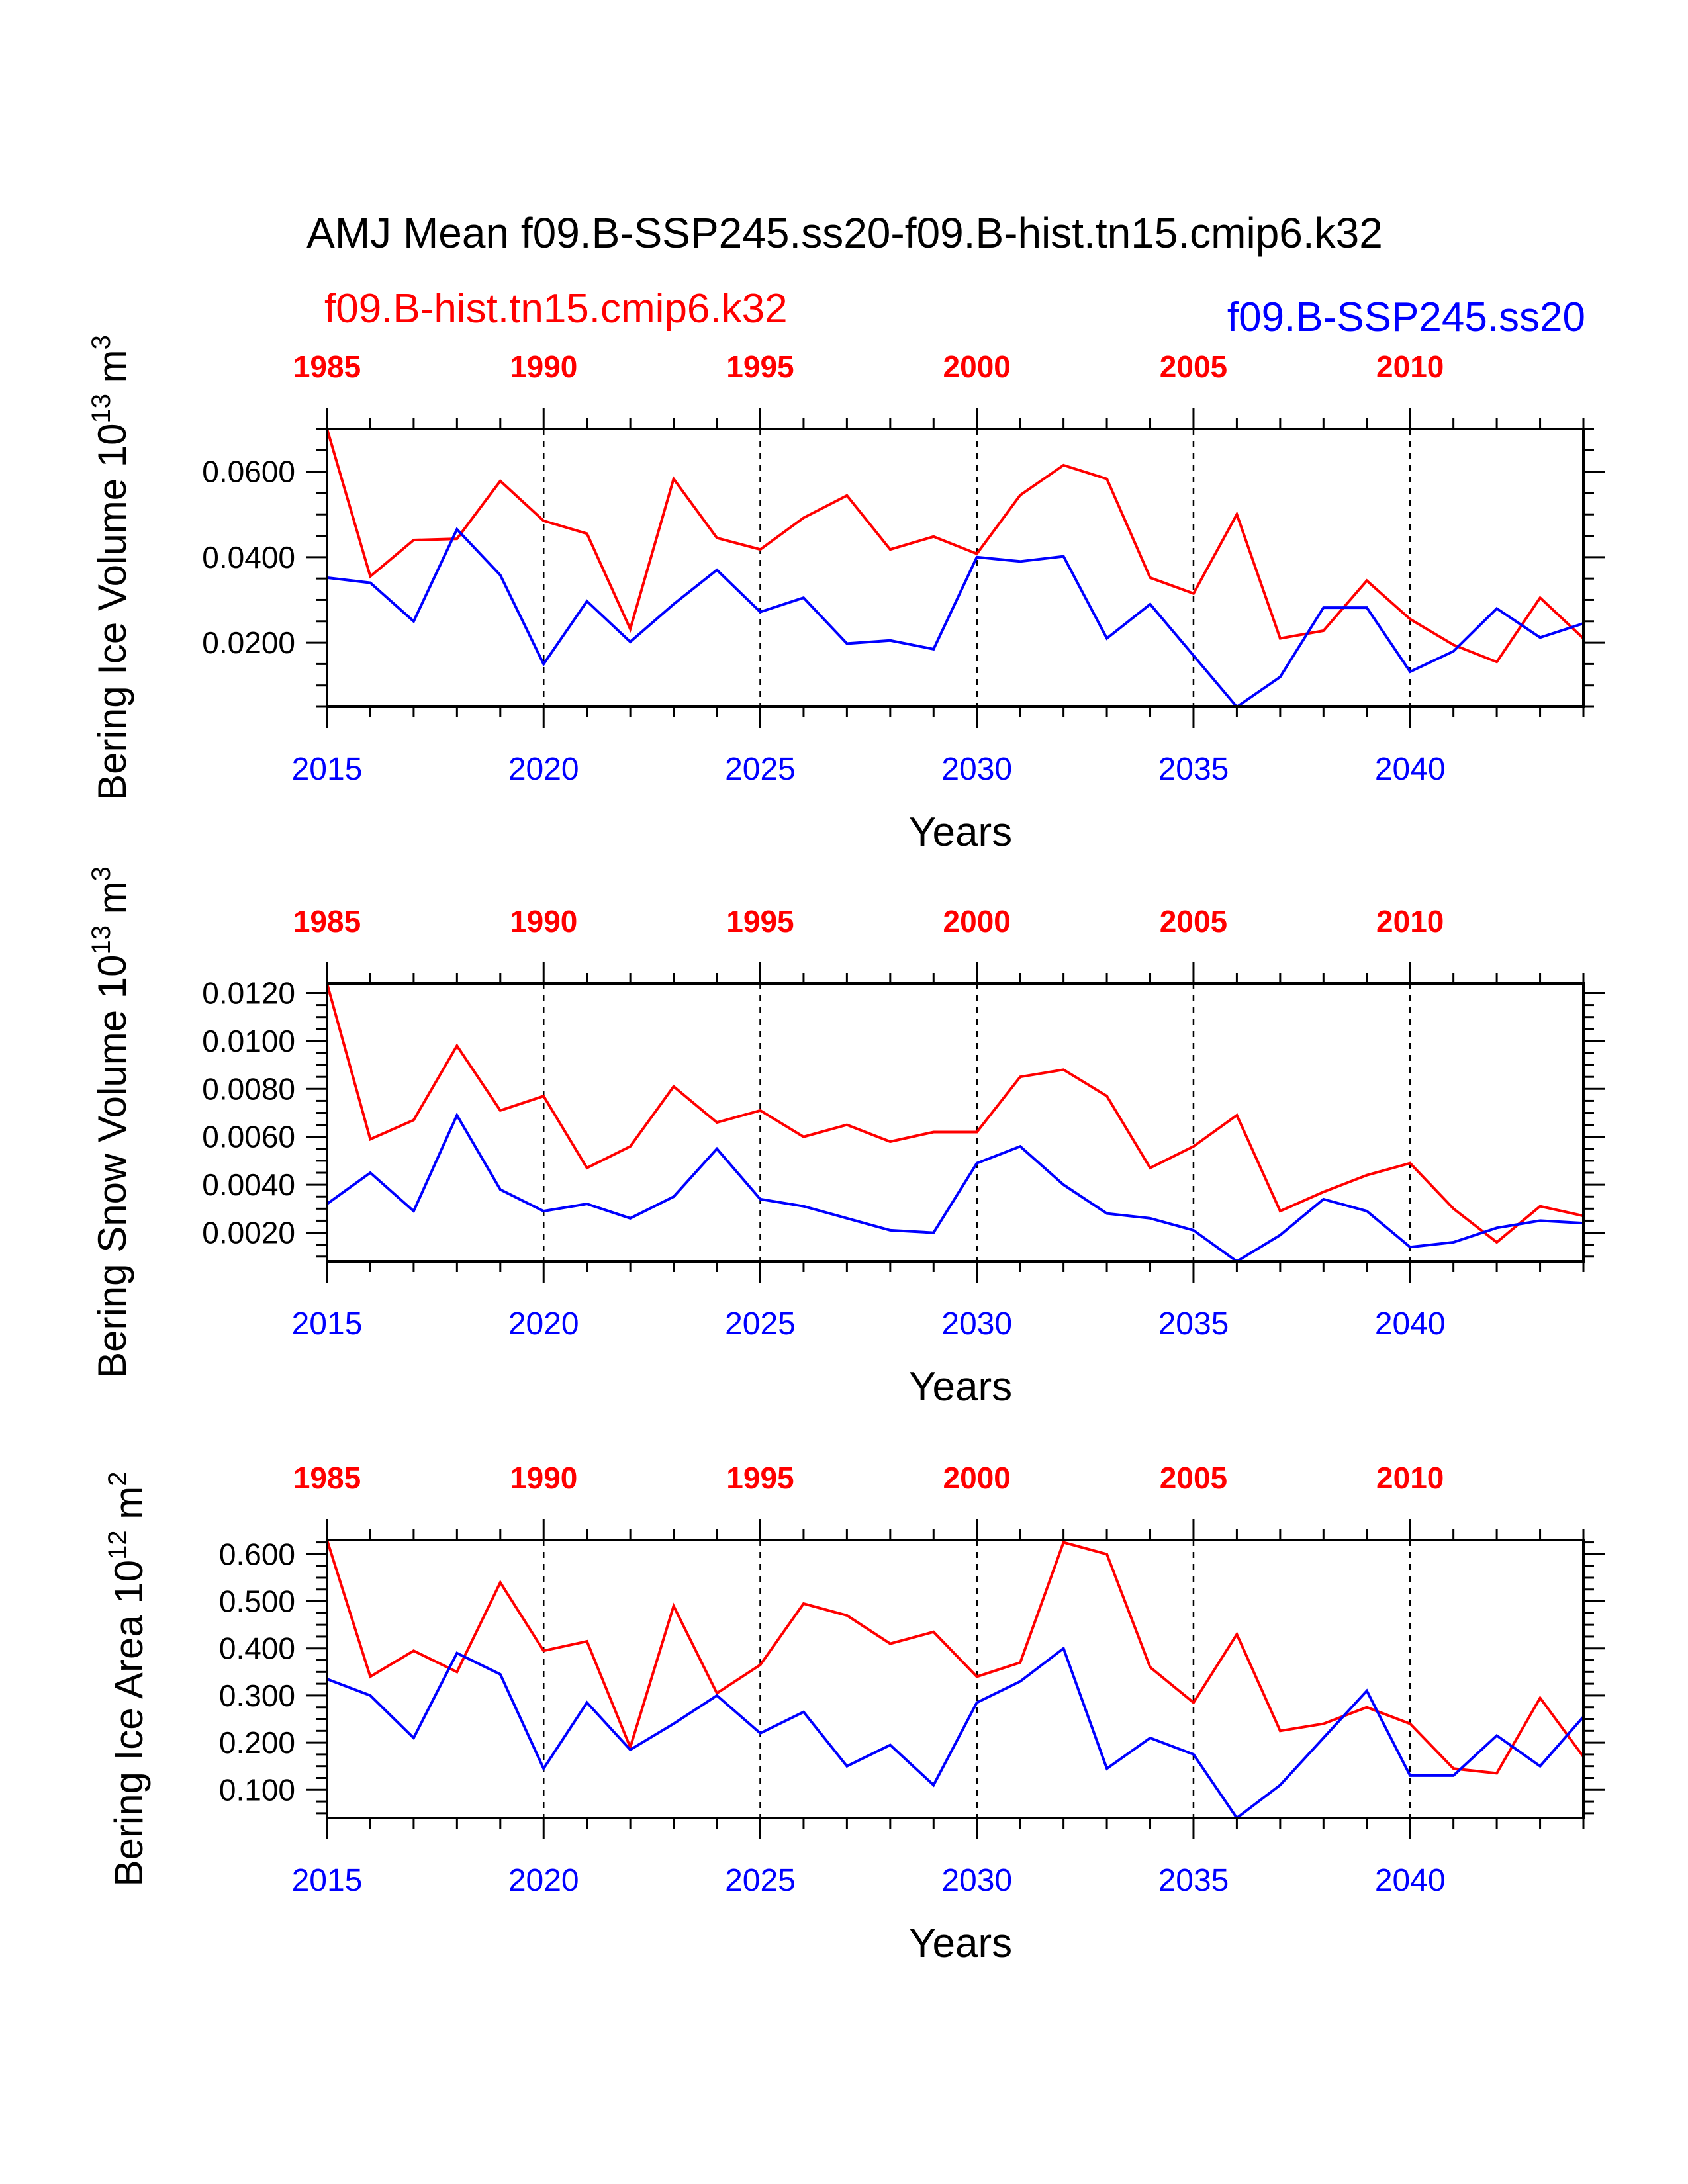 Image resolution: width=1688 pixels, height=2184 pixels. I want to click on legend-hist-label: f09.B-hist.tn15.cmip6.k32, so click(556, 309).